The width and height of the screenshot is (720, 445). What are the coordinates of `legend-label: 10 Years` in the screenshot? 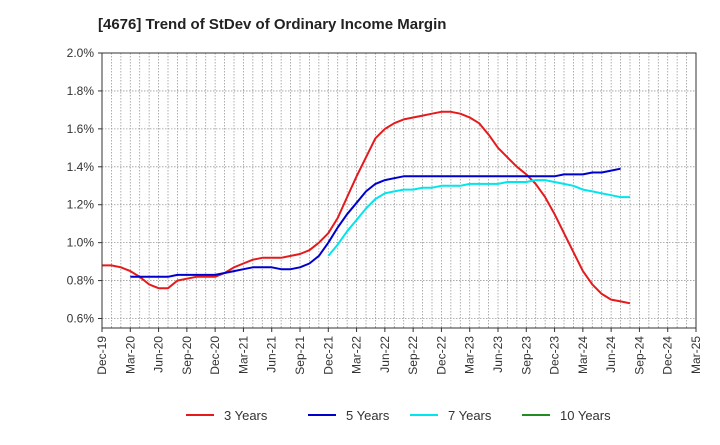 It's located at (585, 415).